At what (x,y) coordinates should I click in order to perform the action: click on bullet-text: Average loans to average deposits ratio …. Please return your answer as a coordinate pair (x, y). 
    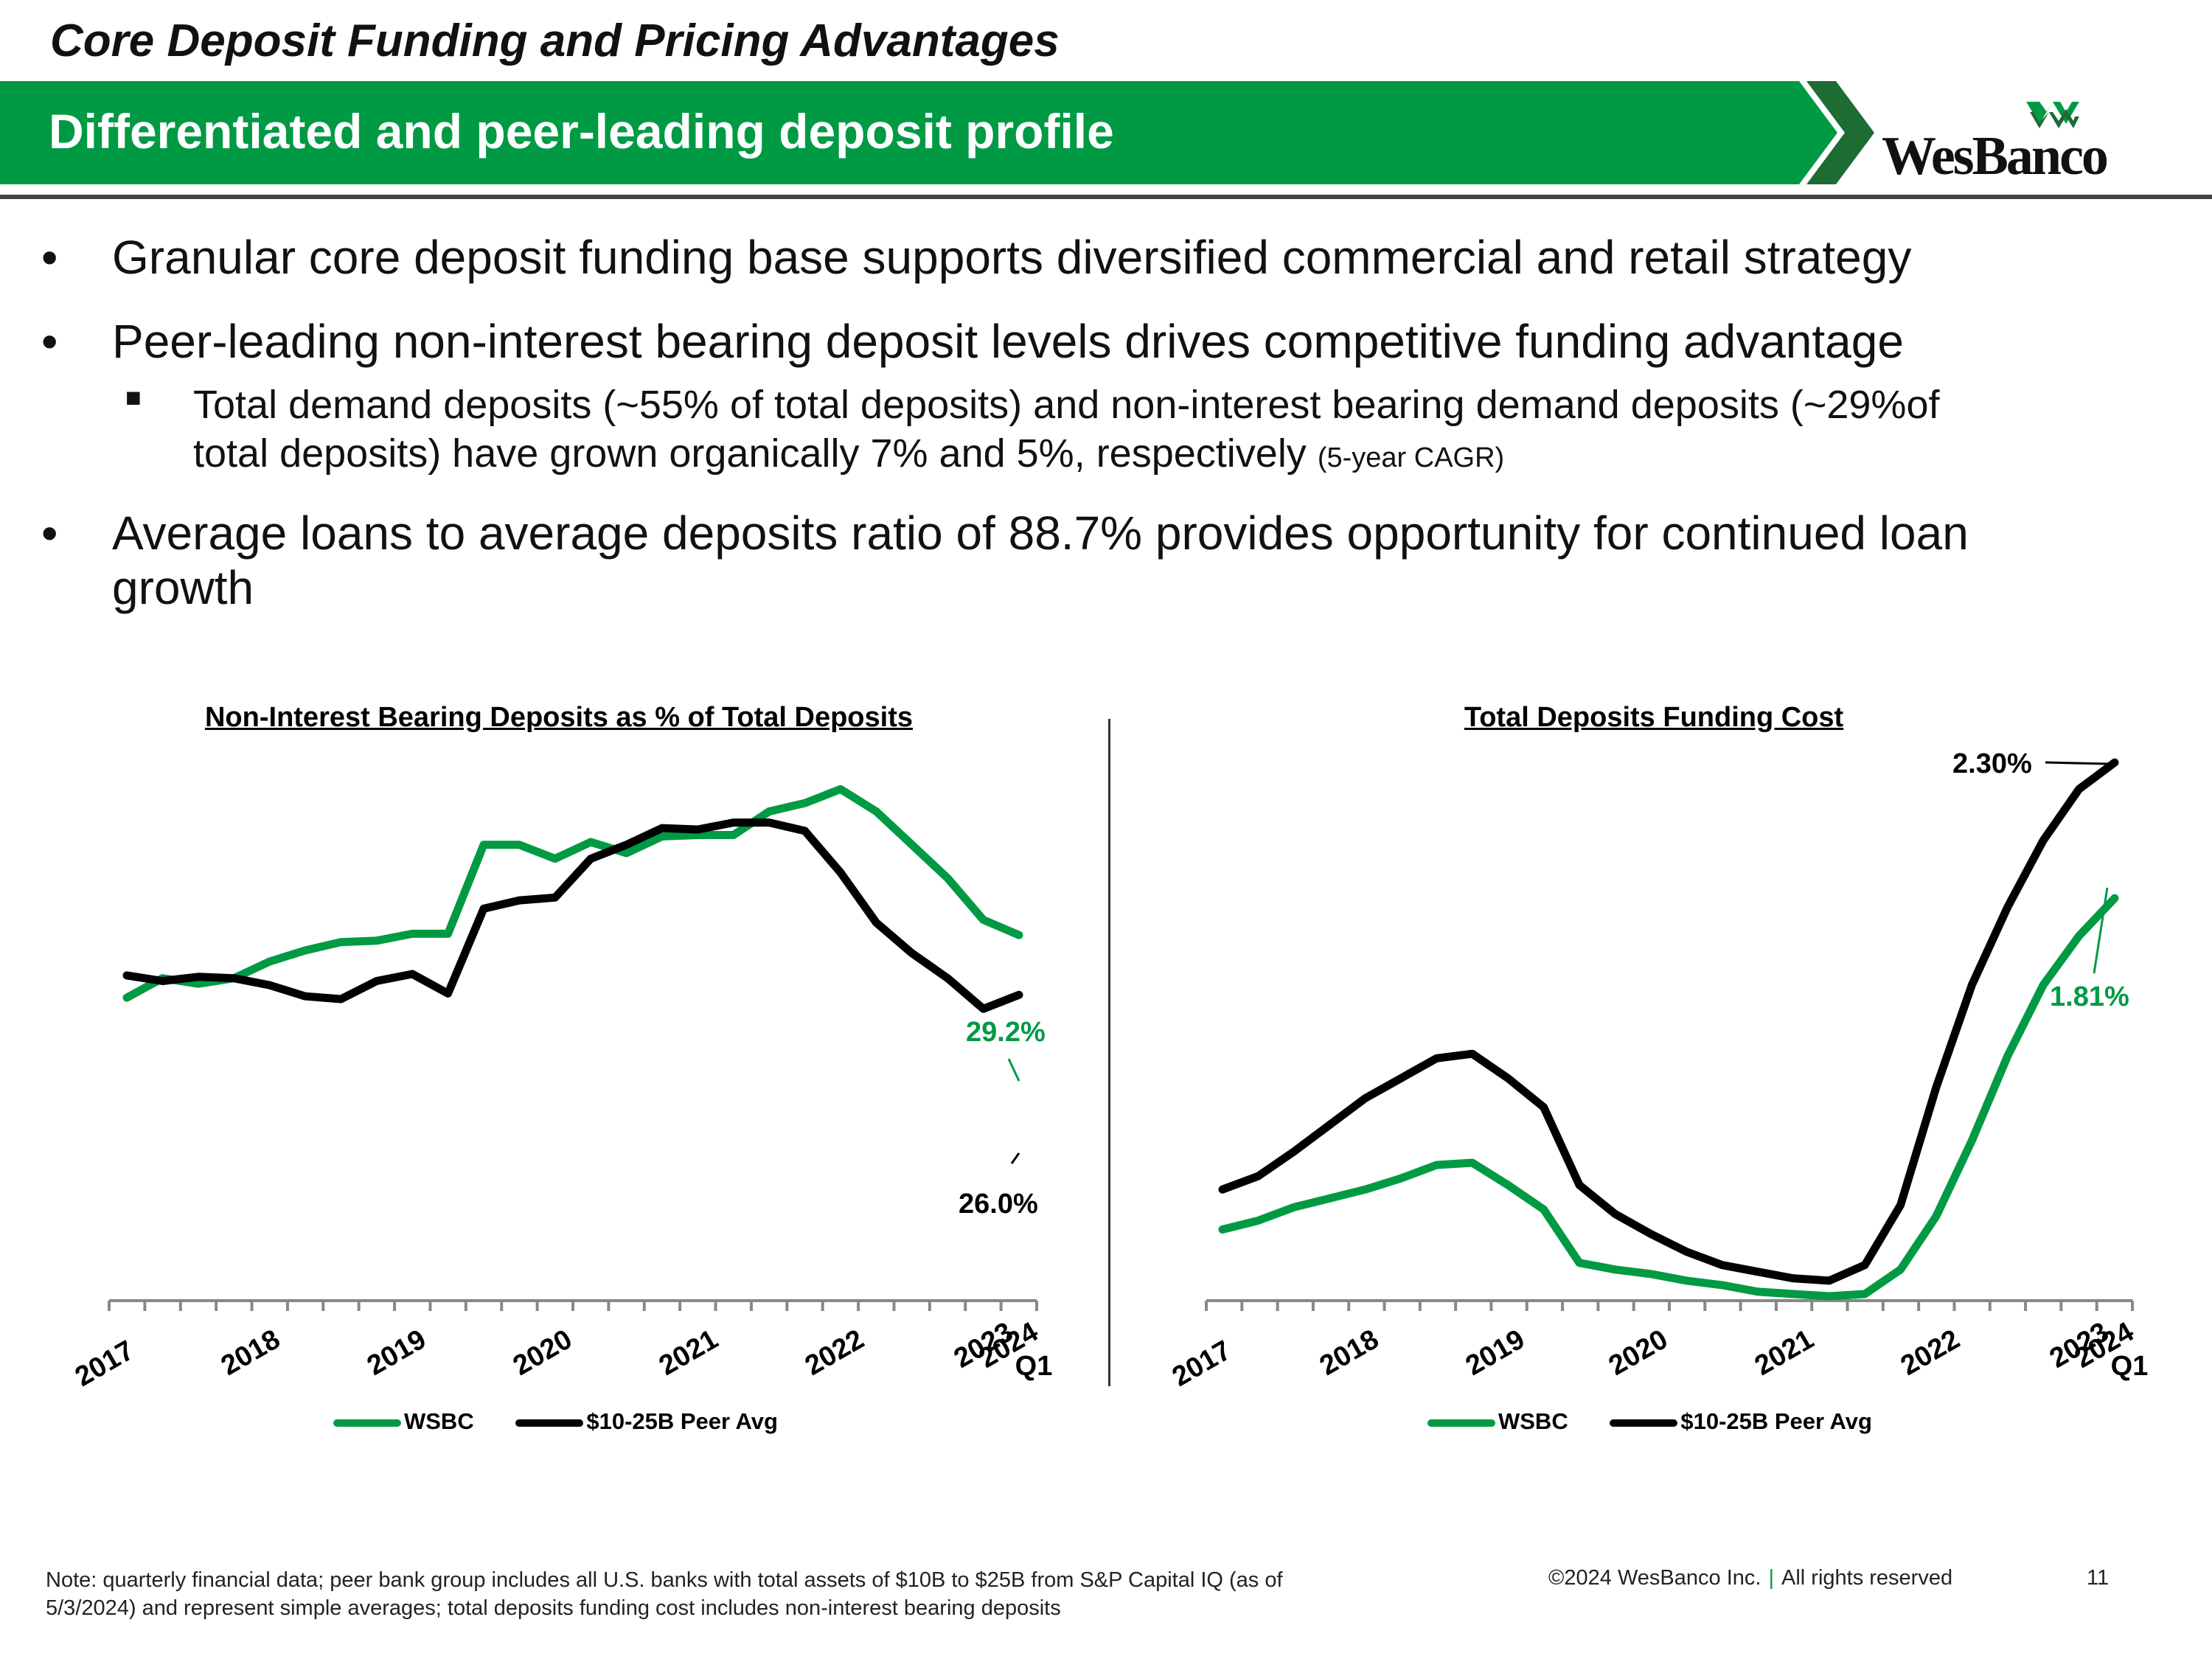
    Looking at the image, I should click on (1040, 533).